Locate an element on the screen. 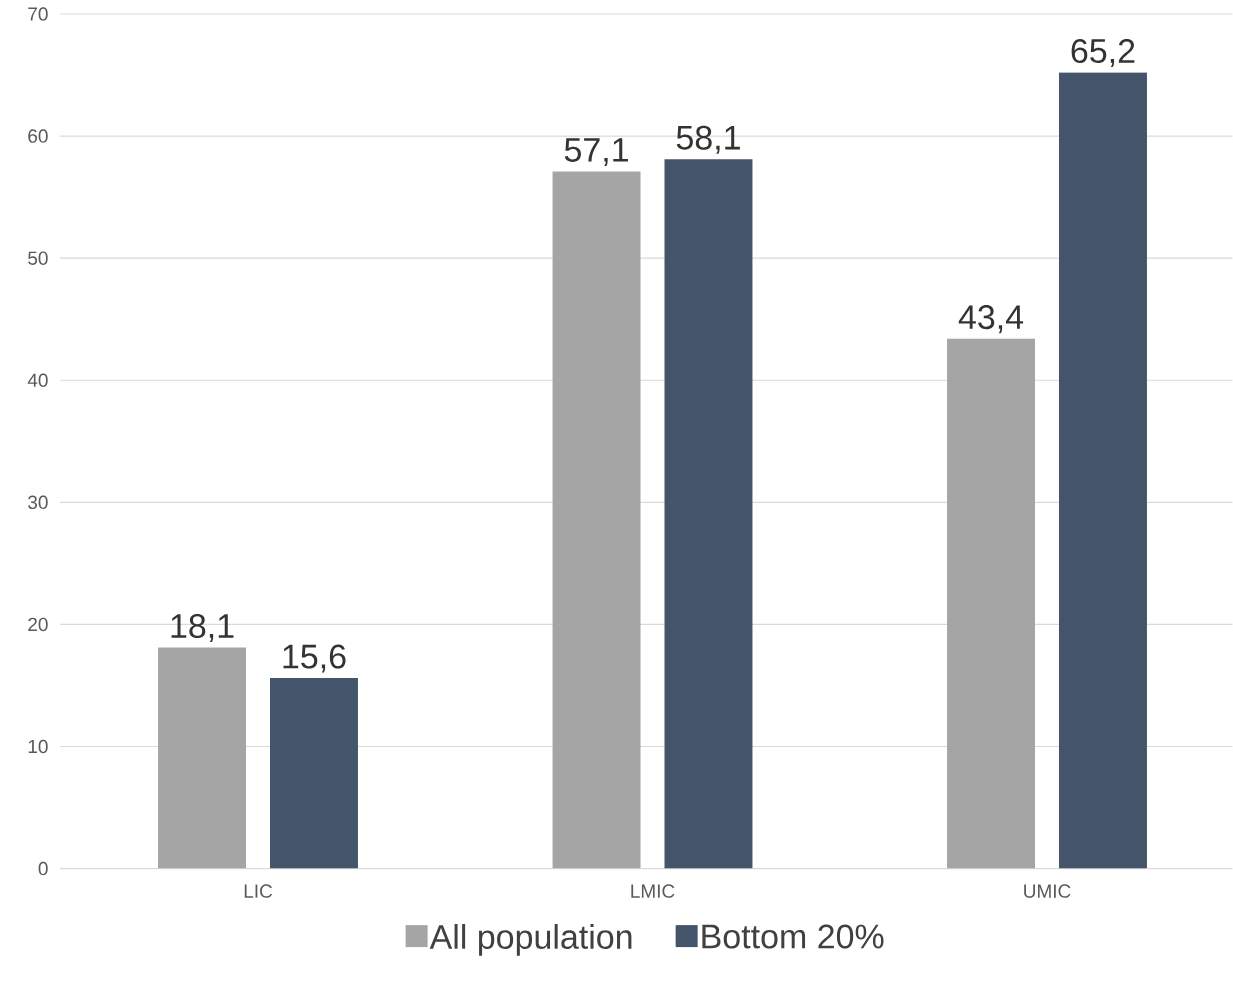  x-tick-label: LIC is located at coordinates (258, 891).